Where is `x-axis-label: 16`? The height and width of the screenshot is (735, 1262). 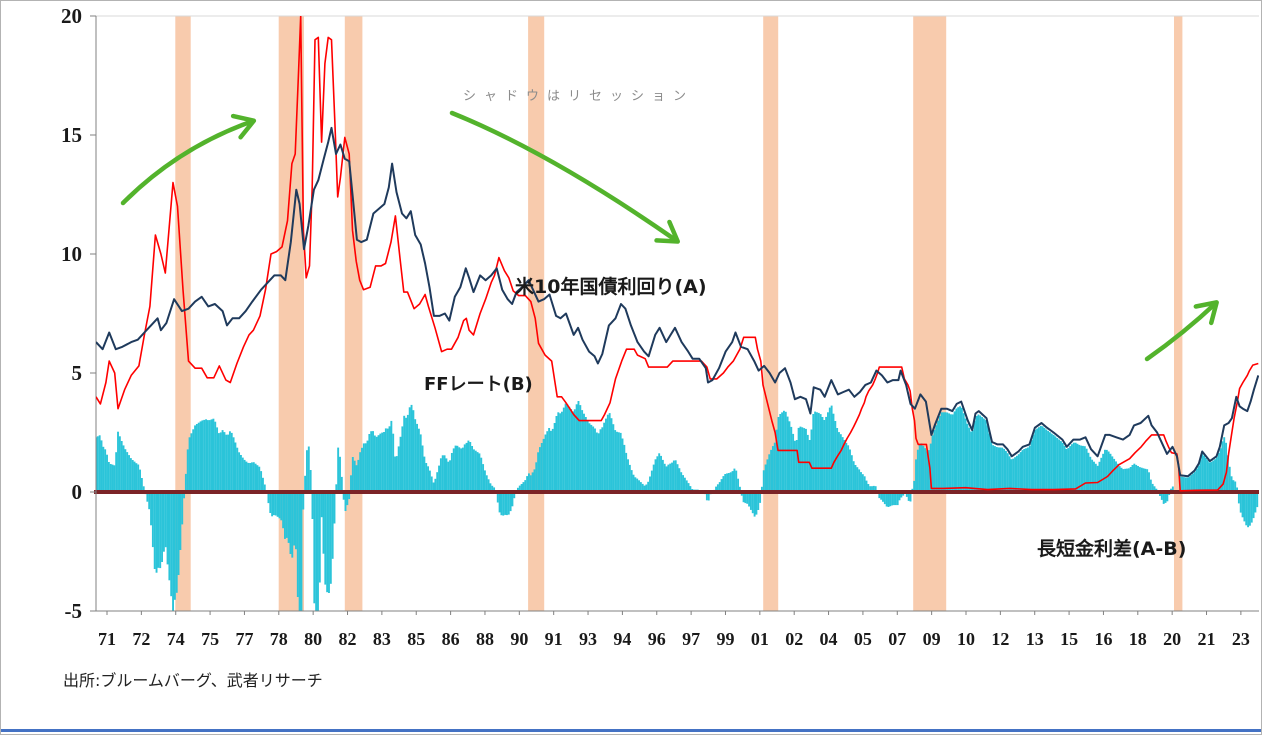
x-axis-label: 16 is located at coordinates (1103, 639).